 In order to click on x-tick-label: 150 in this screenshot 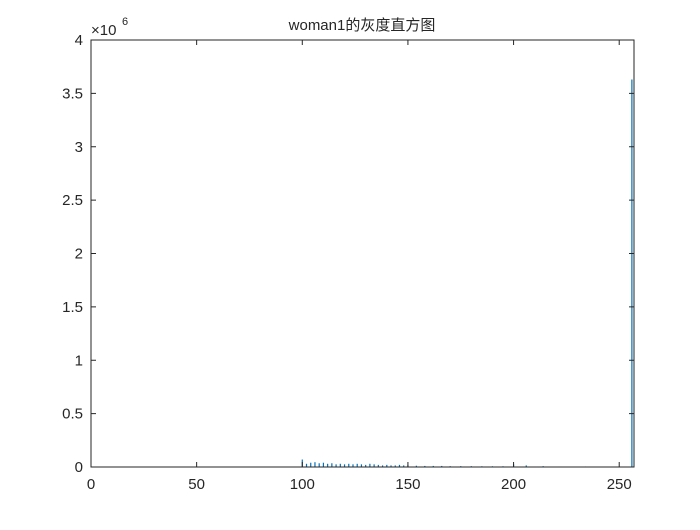, I will do `click(407, 484)`.